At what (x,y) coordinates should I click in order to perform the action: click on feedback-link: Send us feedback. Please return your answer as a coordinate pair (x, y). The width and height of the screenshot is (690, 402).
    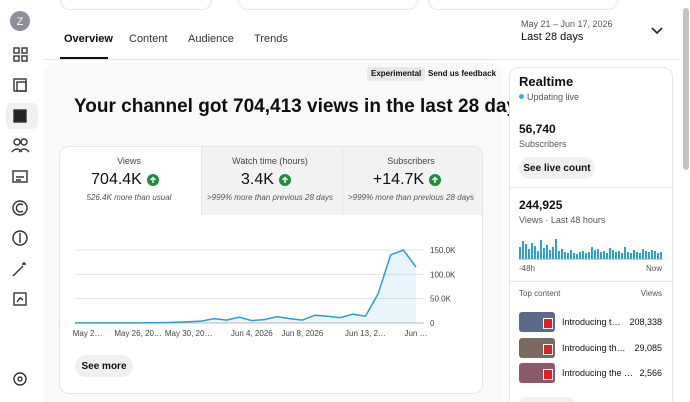
    Looking at the image, I should click on (462, 73).